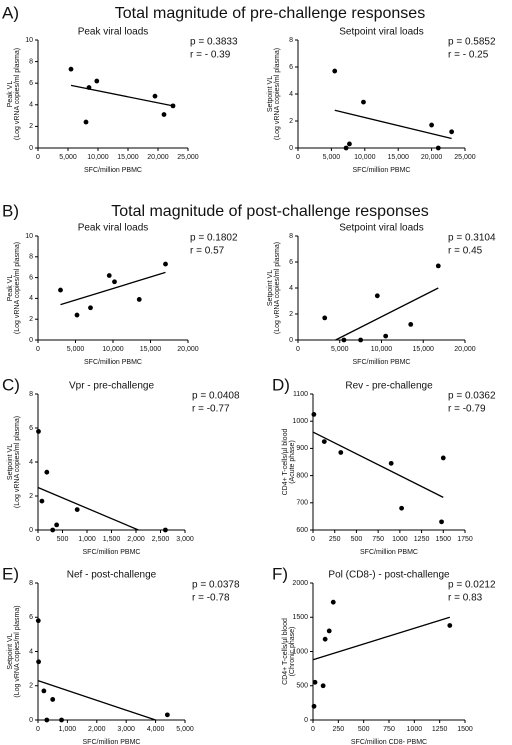 This screenshot has height=745, width=512. I want to click on annotation: r = -0.78, so click(211, 598).